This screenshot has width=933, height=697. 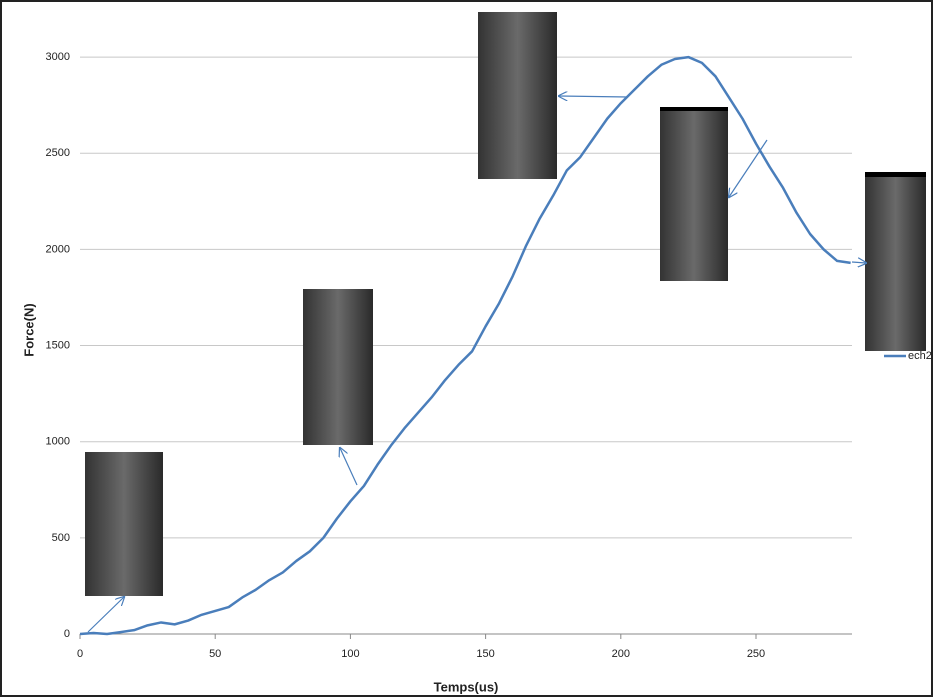 What do you see at coordinates (28, 329) in the screenshot?
I see `y-axis-label: Force(N)` at bounding box center [28, 329].